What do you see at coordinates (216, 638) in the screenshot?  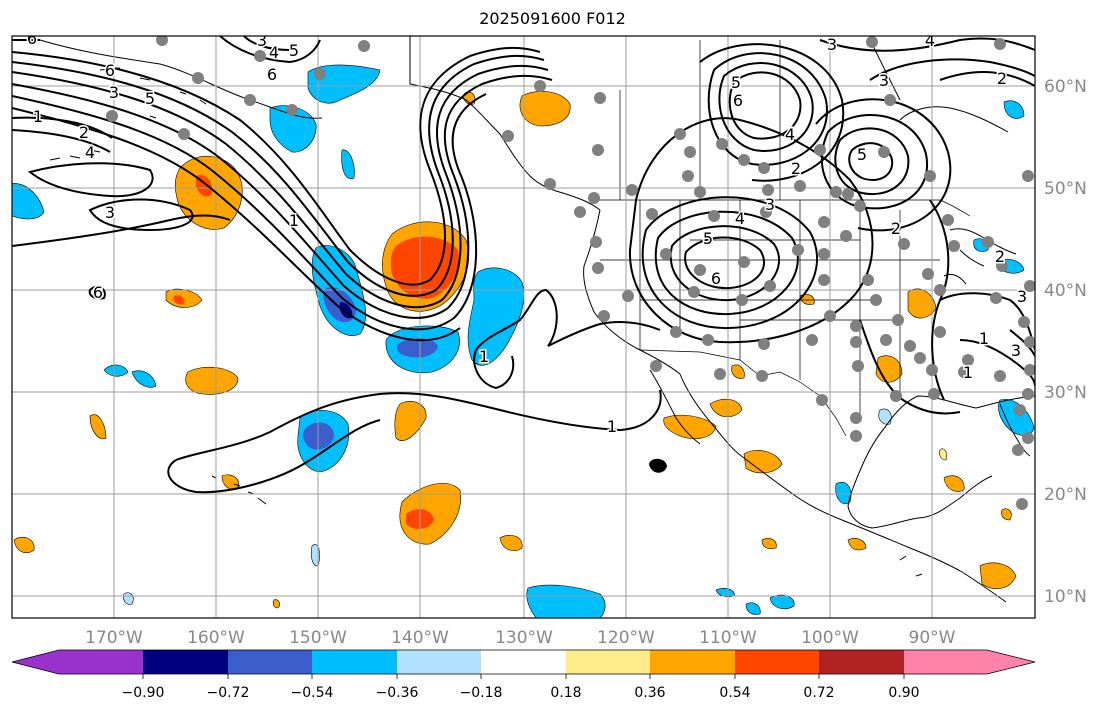 I see `lon-tick-label: 160°W` at bounding box center [216, 638].